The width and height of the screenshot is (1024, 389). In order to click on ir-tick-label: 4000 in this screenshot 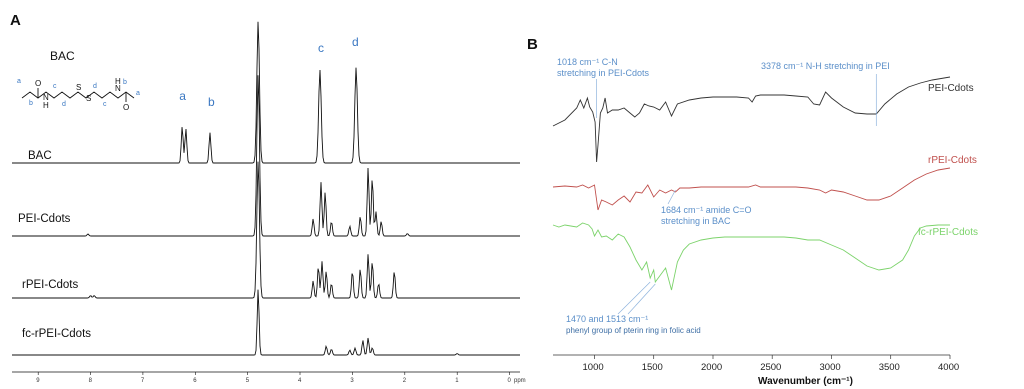, I will do `click(948, 367)`.